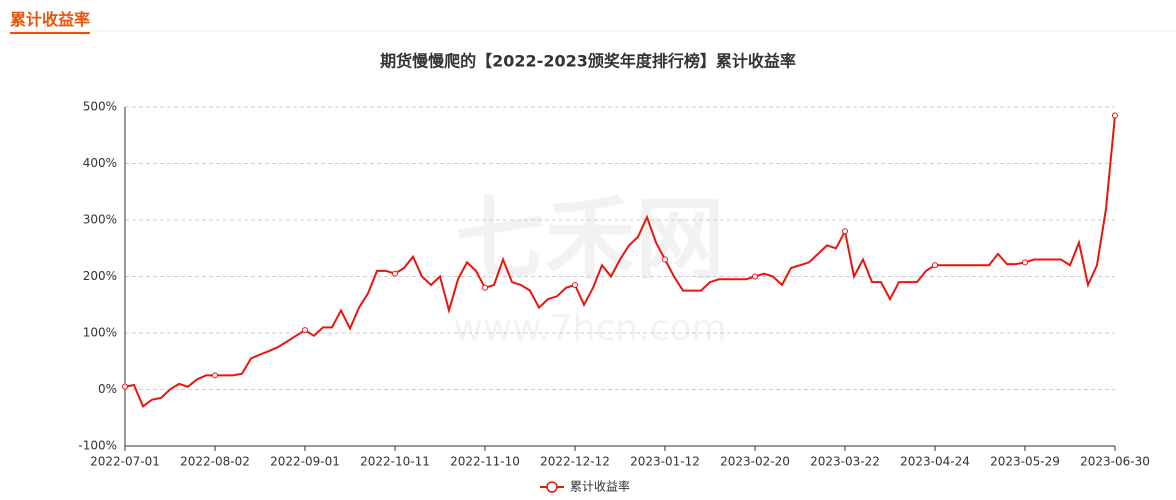 Image resolution: width=1176 pixels, height=500 pixels. I want to click on watermark: 七禾网, so click(590, 239).